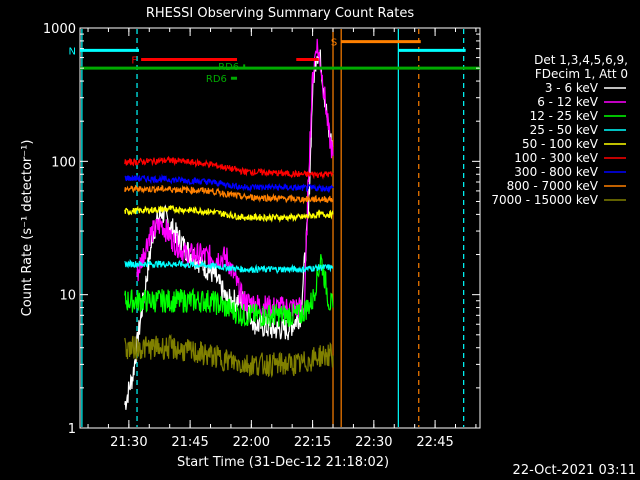  Describe the element at coordinates (556, 158) in the screenshot. I see `legend-label-5: 100 - 300 keV` at that location.